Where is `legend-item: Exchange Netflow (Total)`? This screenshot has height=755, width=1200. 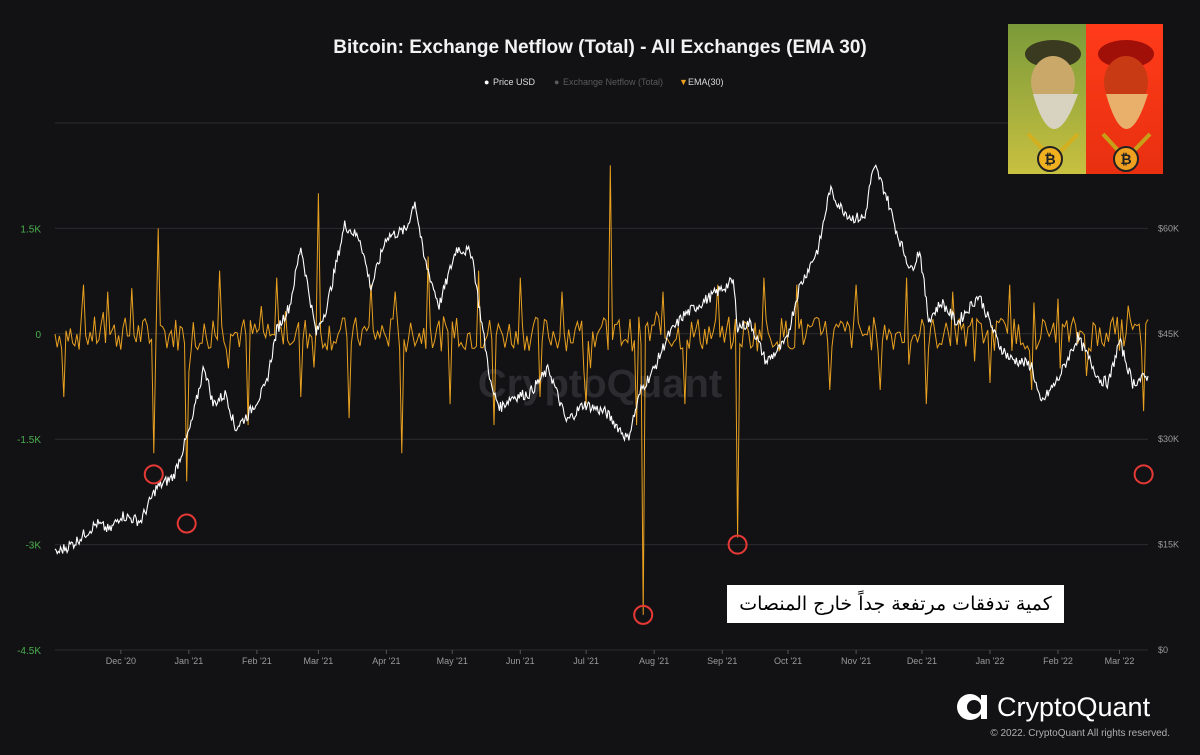
legend-item: Exchange Netflow (Total) is located at coordinates (613, 82).